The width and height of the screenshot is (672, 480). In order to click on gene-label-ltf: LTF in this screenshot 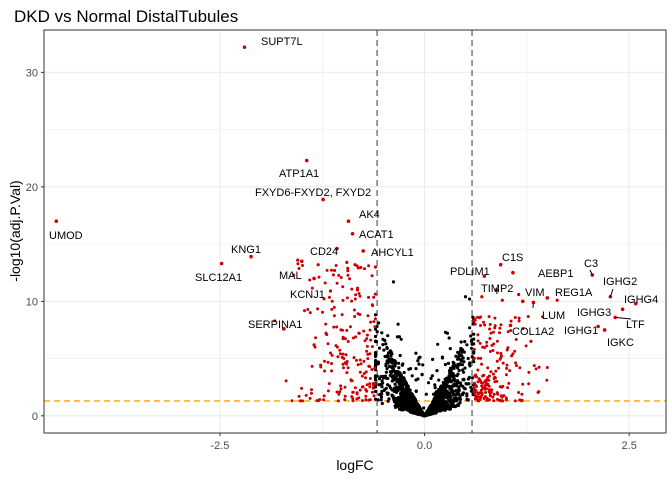, I will do `click(635, 325)`.